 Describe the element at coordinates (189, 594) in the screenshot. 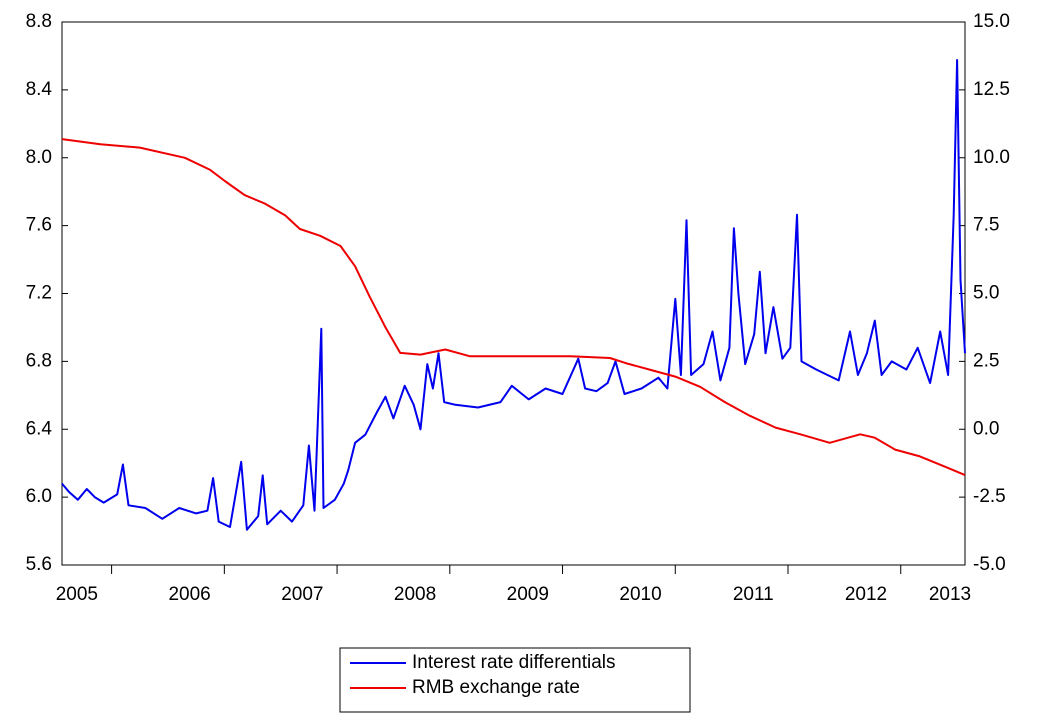

I see `x-tick-label: 2006` at that location.